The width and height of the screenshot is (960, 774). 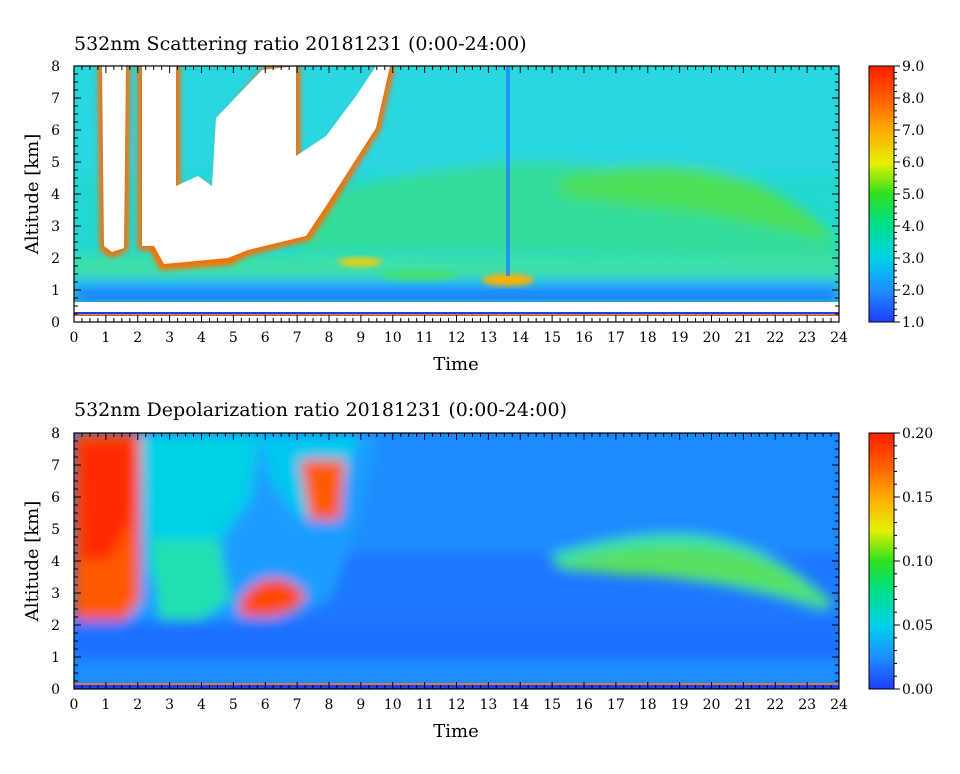 I want to click on panel-2-colorbar, so click(x=881, y=561).